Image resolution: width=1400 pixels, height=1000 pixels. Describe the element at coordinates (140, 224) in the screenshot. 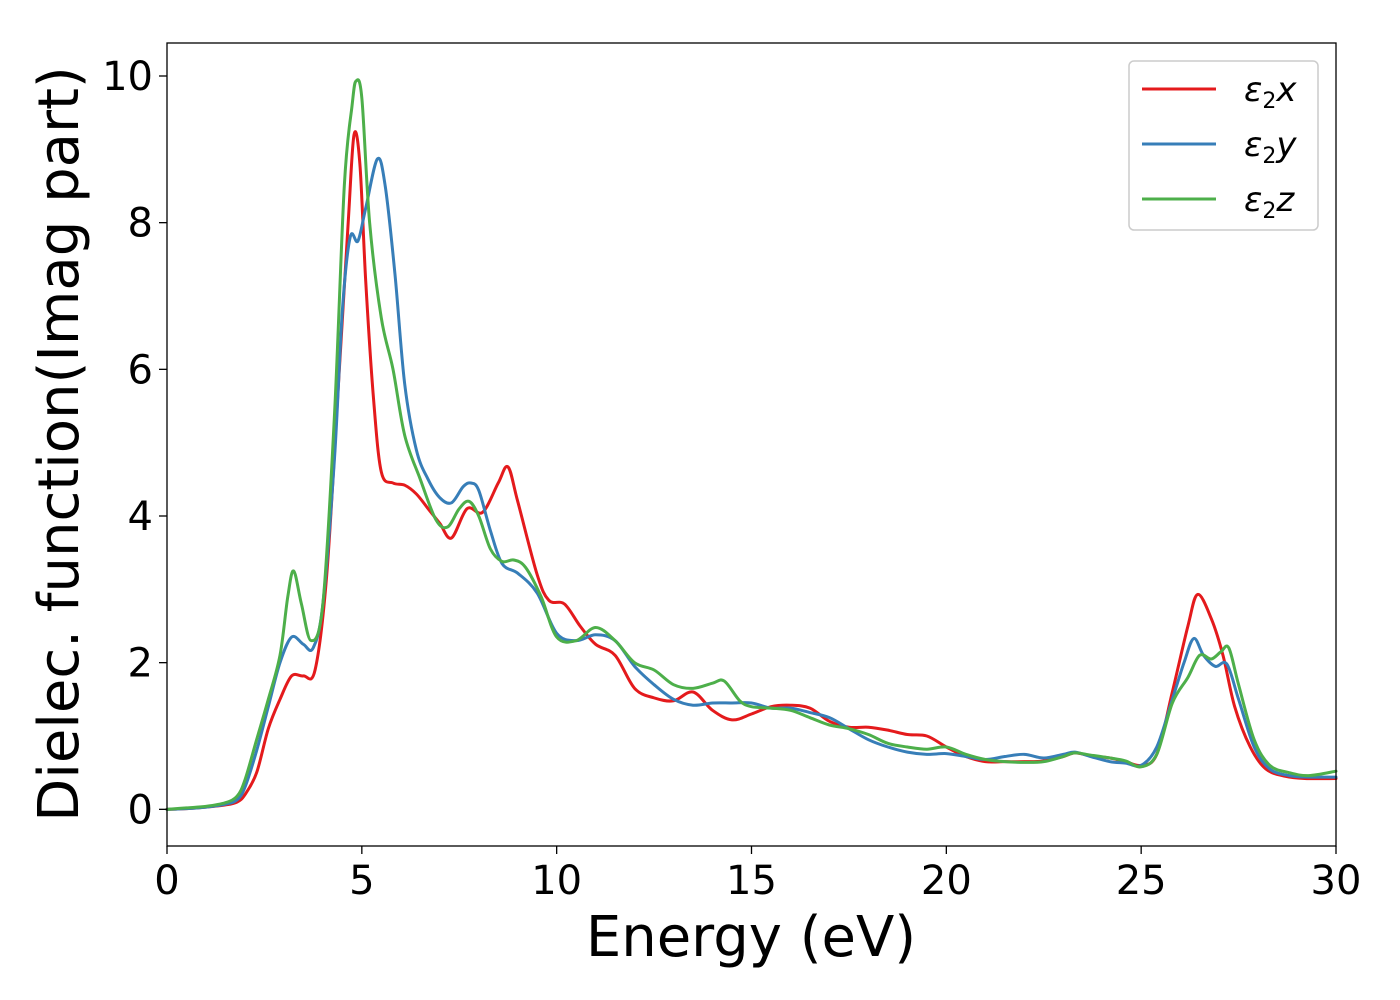

I see `y-tick-label: 8` at that location.